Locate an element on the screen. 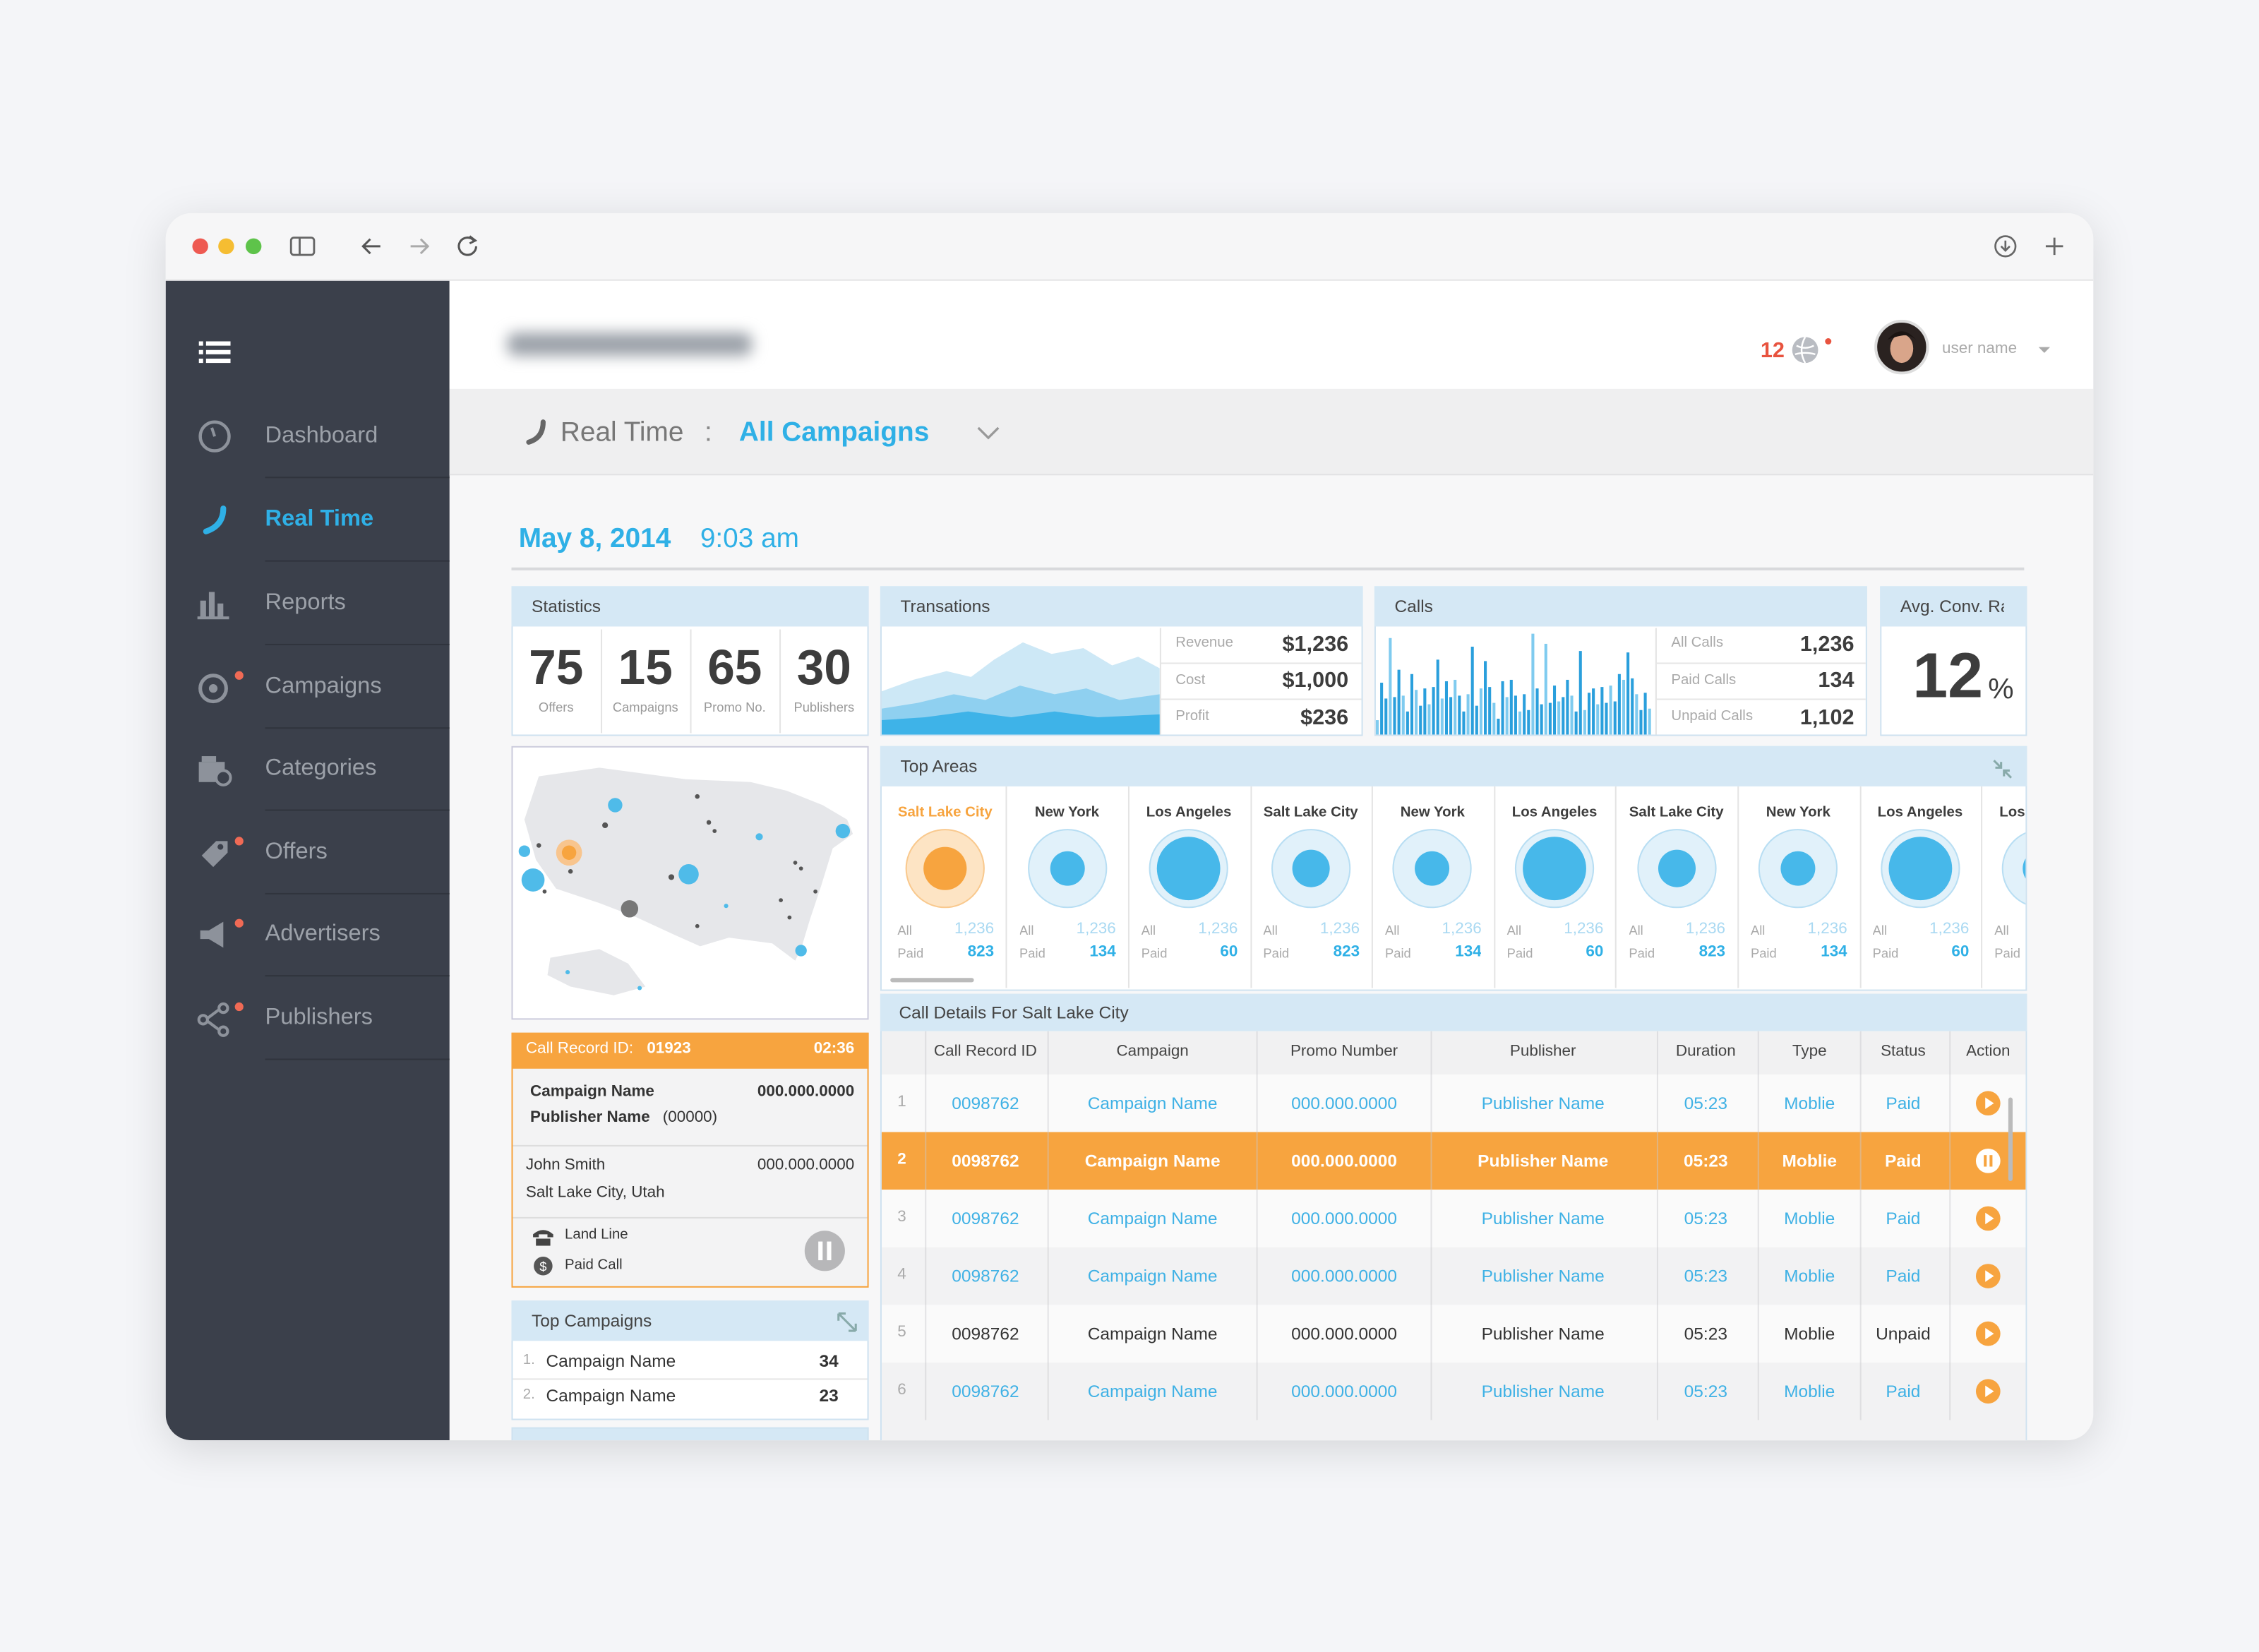 The width and height of the screenshot is (2259, 1652). record-publisher-id: (00000) is located at coordinates (690, 1118).